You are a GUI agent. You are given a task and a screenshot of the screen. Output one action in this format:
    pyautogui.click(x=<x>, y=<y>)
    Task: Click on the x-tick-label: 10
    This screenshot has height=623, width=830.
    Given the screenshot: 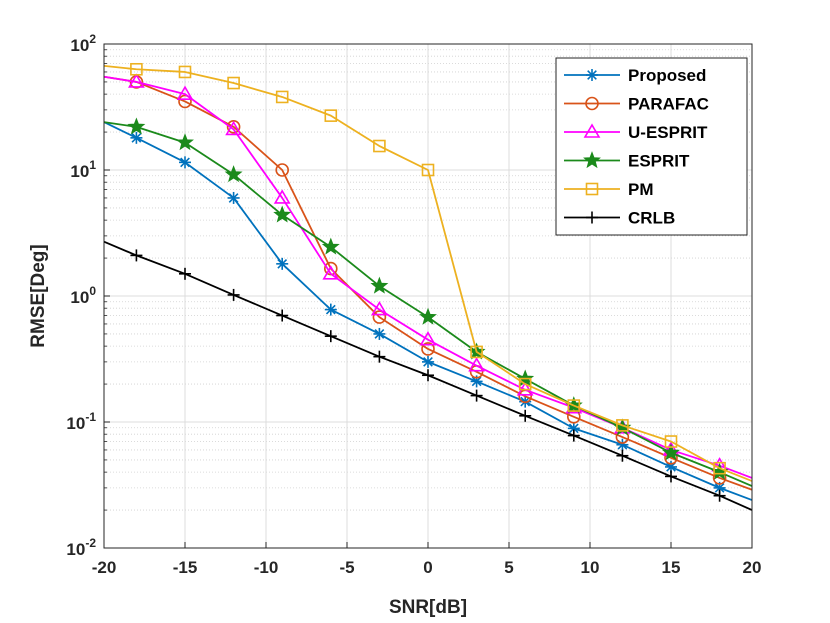 What is the action you would take?
    pyautogui.click(x=590, y=567)
    